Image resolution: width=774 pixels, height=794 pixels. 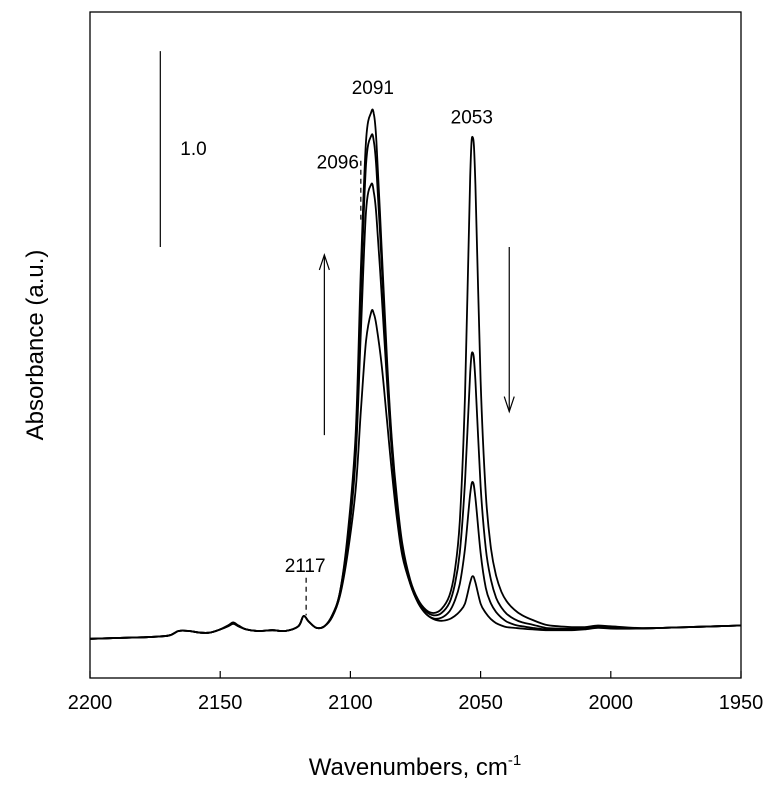 What do you see at coordinates (472, 117) in the screenshot?
I see `peak-label-2053: 2053` at bounding box center [472, 117].